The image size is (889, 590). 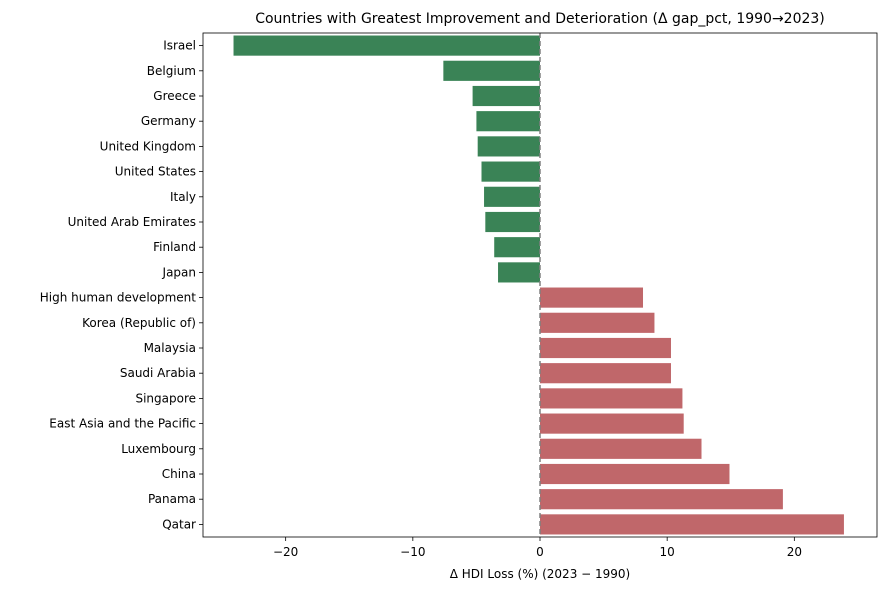 I want to click on y-tick-label: Japan, so click(x=179, y=272).